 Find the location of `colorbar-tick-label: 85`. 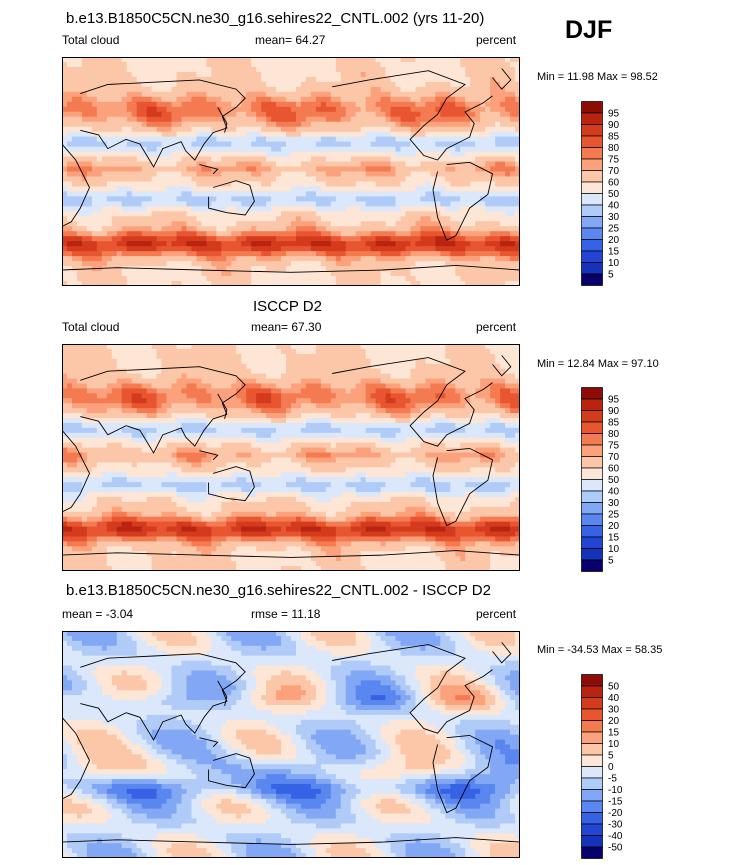

colorbar-tick-label: 85 is located at coordinates (614, 137).